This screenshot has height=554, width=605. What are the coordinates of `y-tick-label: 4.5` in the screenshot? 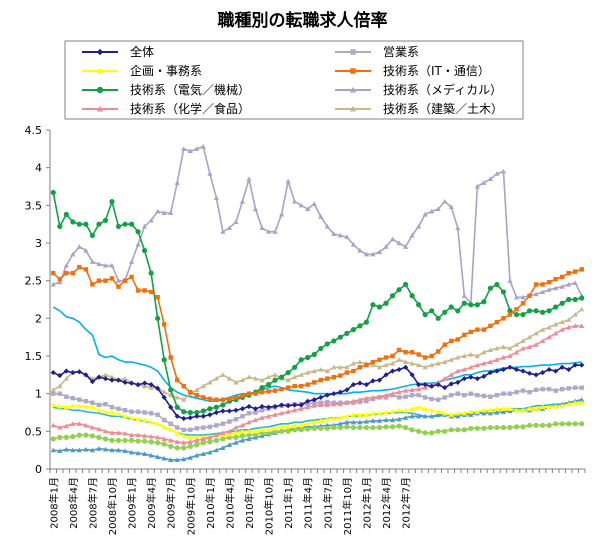 It's located at (34, 130).